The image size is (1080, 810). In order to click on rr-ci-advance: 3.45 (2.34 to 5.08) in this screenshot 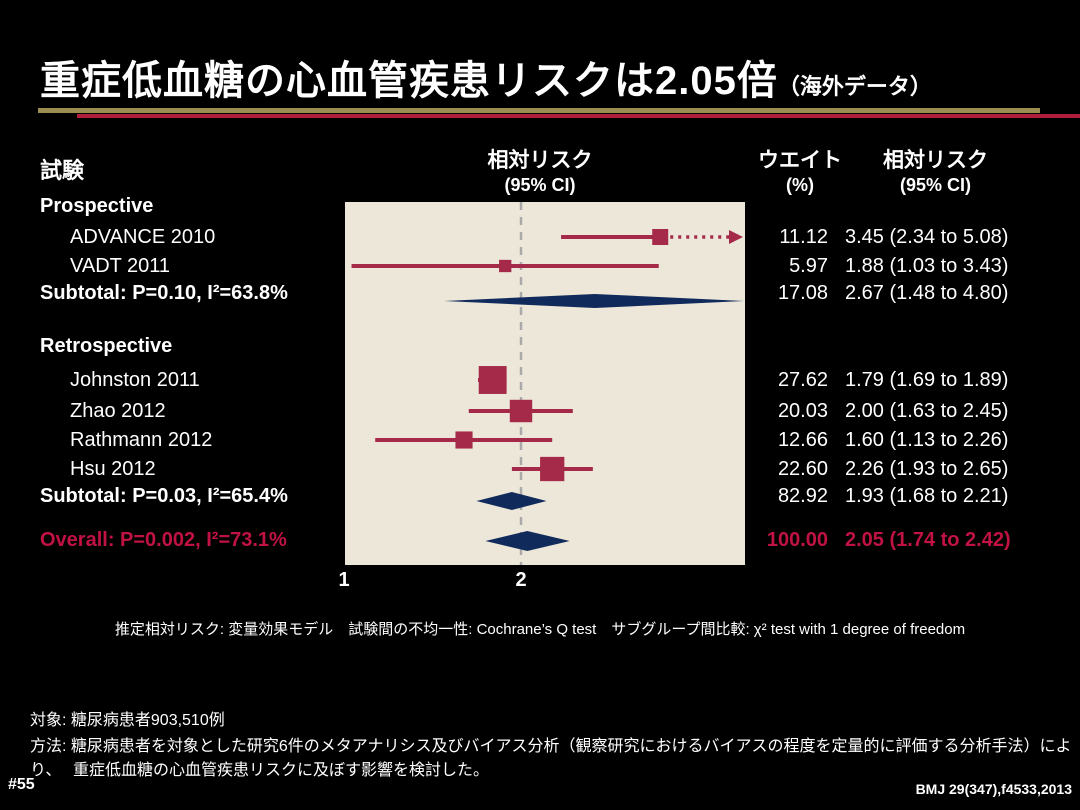, I will do `click(927, 237)`.